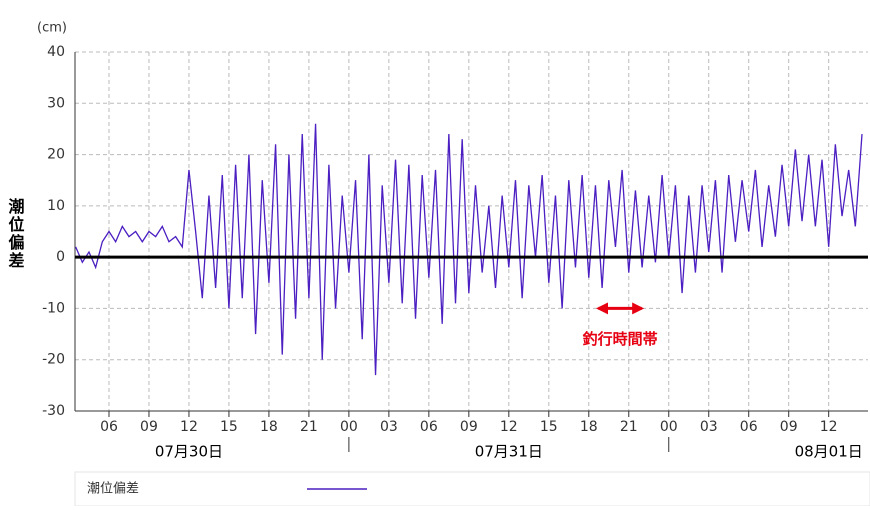  Describe the element at coordinates (15, 233) in the screenshot. I see `y-axis-label: 潮位偏差` at that location.